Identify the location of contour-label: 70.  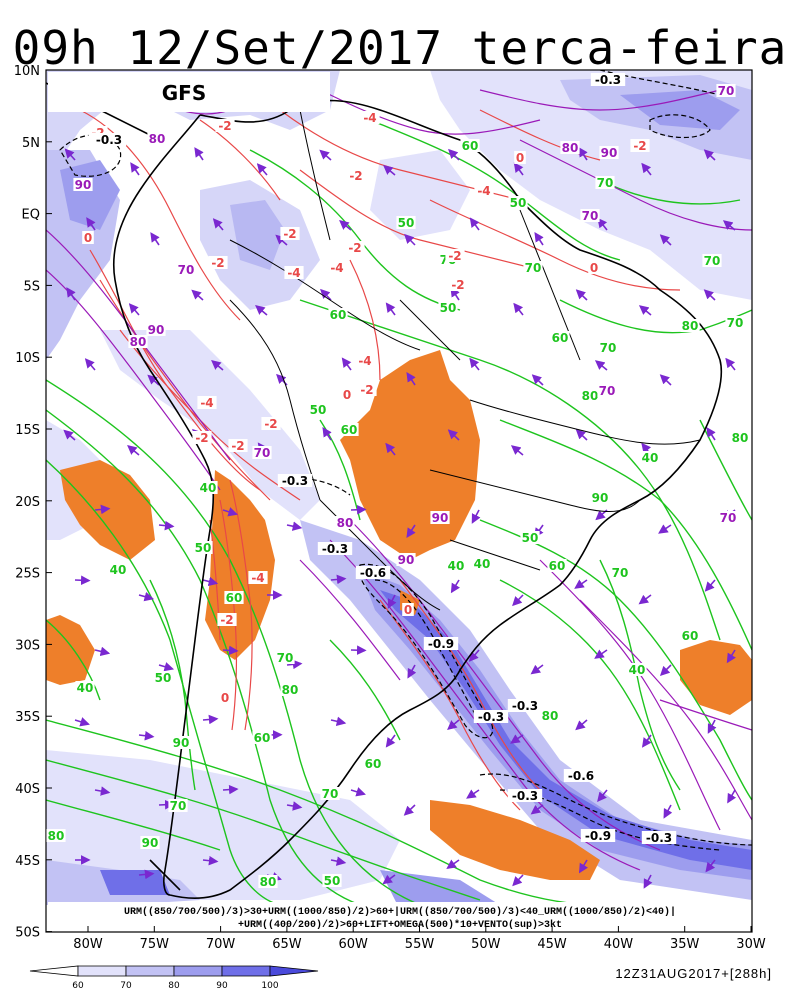
(728, 518).